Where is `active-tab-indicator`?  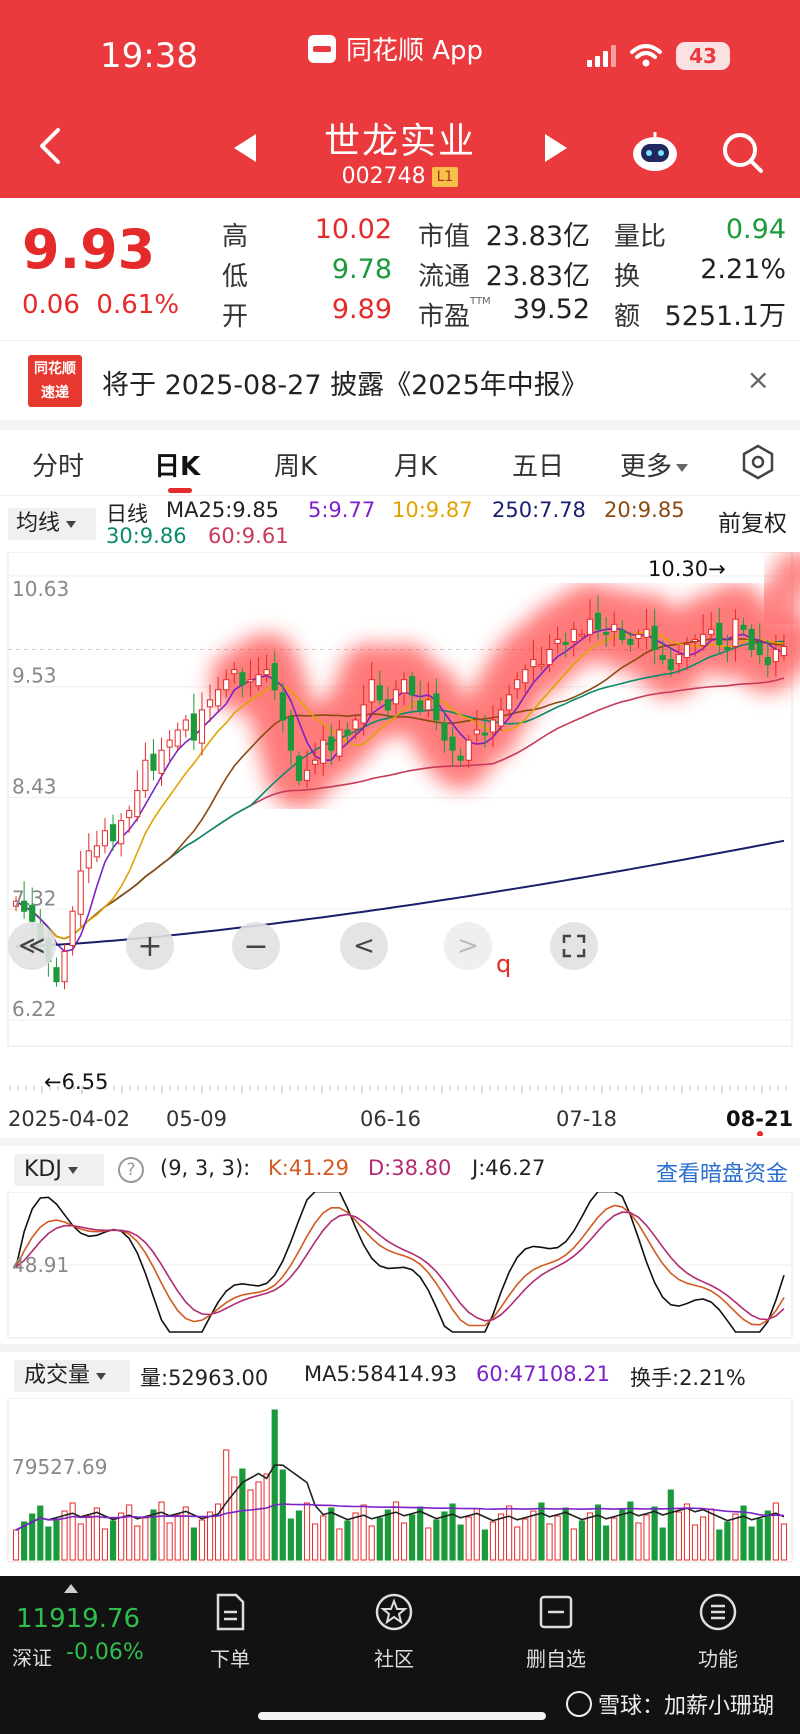
active-tab-indicator is located at coordinates (180, 490).